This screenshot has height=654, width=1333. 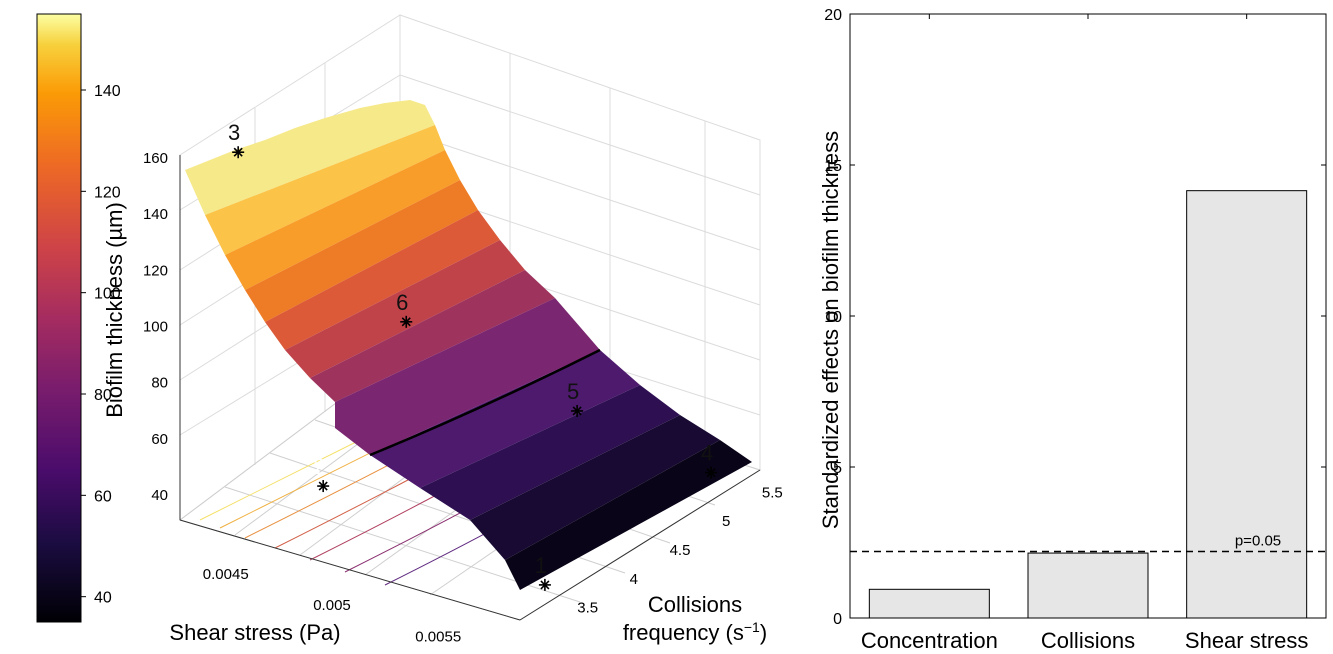 I want to click on y-axis-line, so click(x=640, y=545).